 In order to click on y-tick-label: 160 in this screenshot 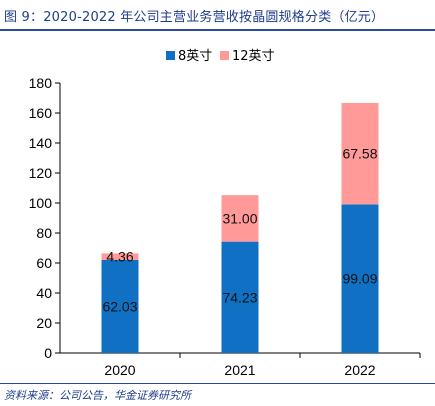, I will do `click(41, 113)`.